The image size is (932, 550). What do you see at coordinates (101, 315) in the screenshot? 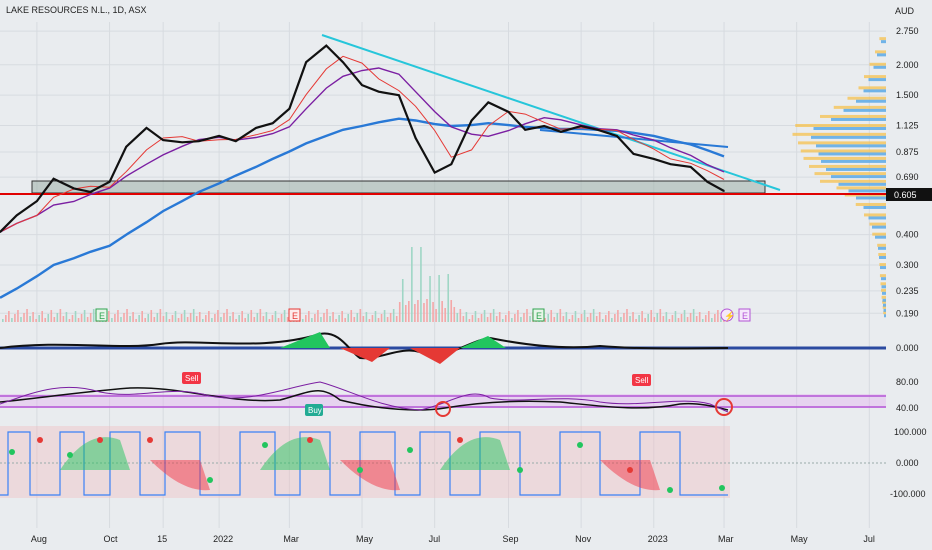
I see `event-badge-1: E` at bounding box center [101, 315].